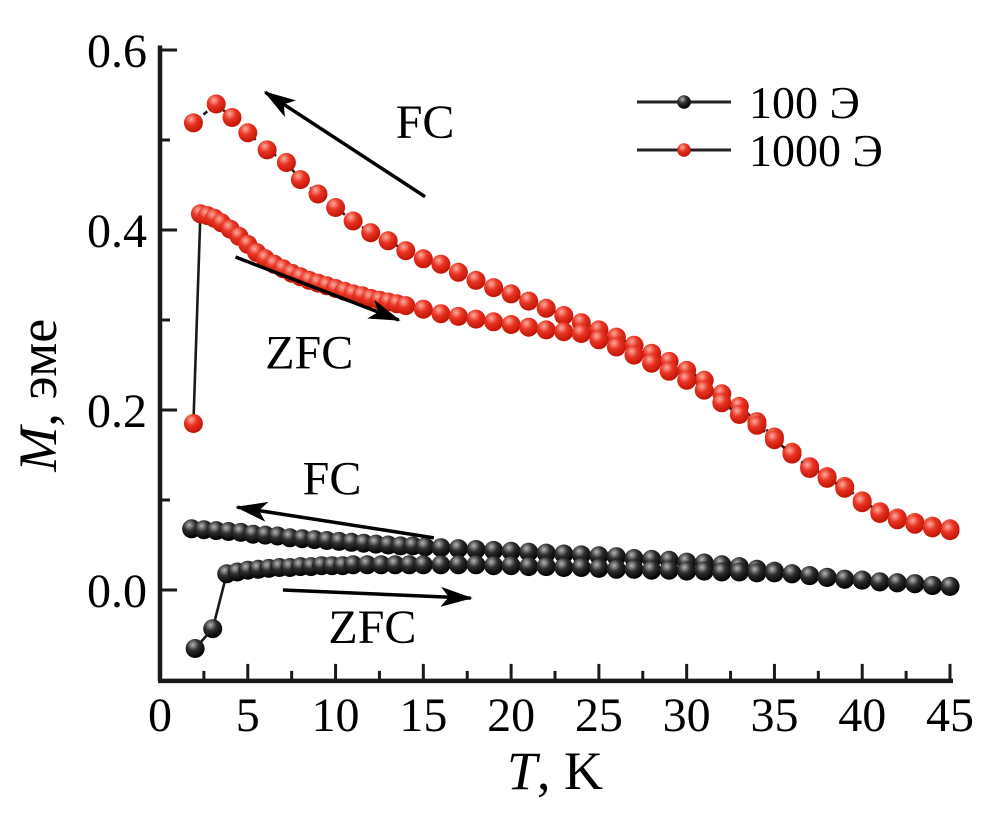 Image resolution: width=1004 pixels, height=824 pixels. Describe the element at coordinates (599, 715) in the screenshot. I see `x-tick-label: 25` at that location.